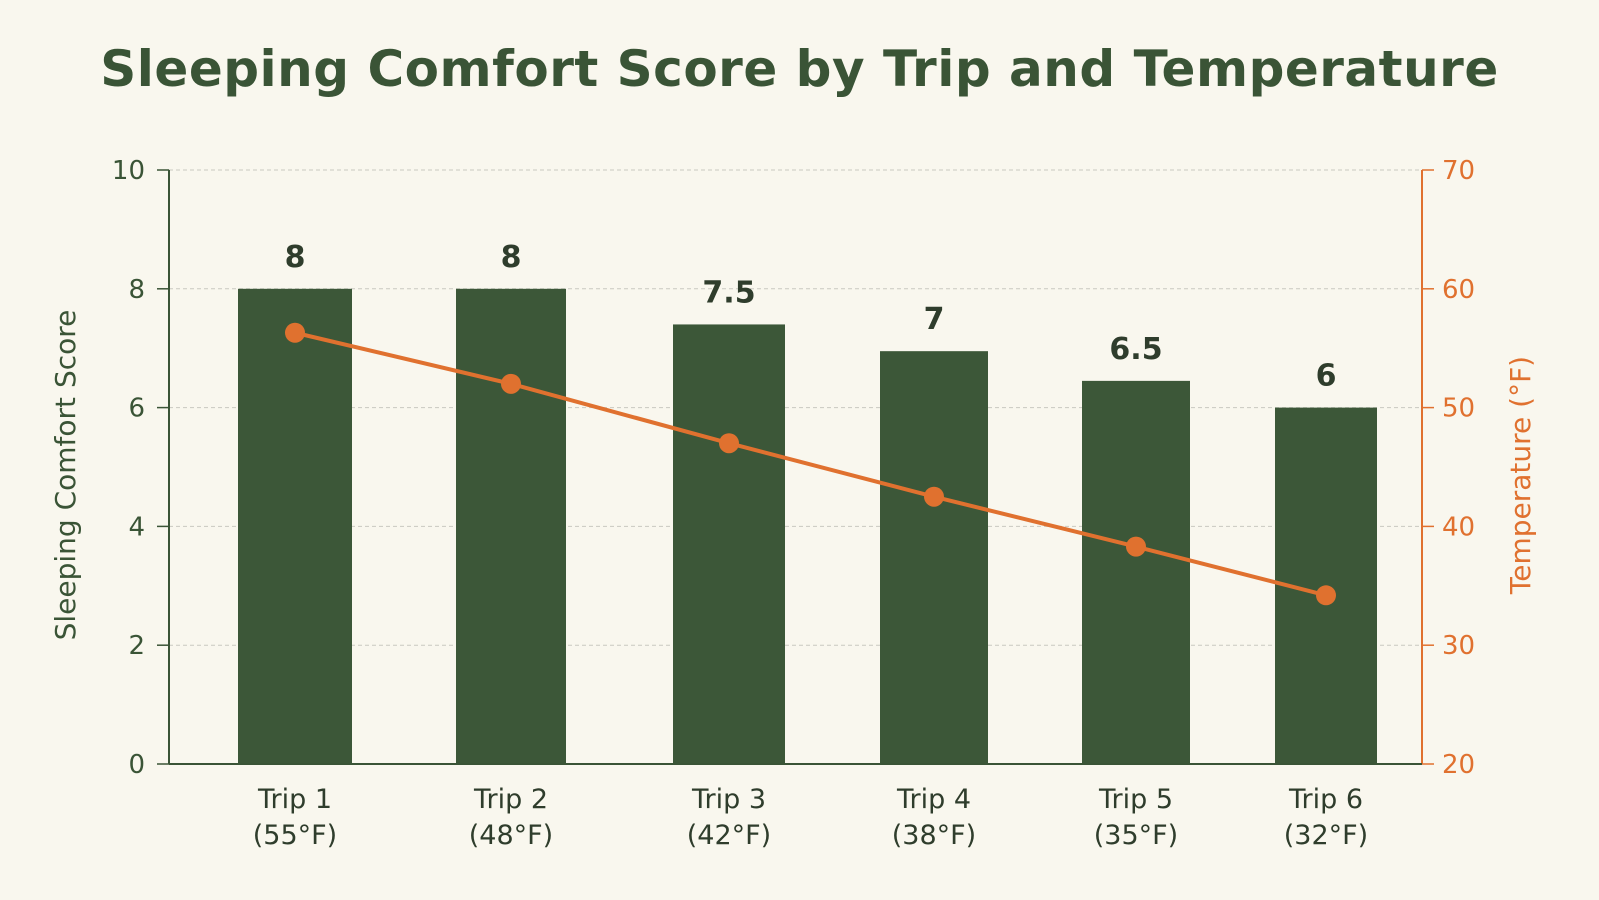 This screenshot has width=1599, height=900. I want to click on right-axis-tick-label: 30, so click(1458, 646).